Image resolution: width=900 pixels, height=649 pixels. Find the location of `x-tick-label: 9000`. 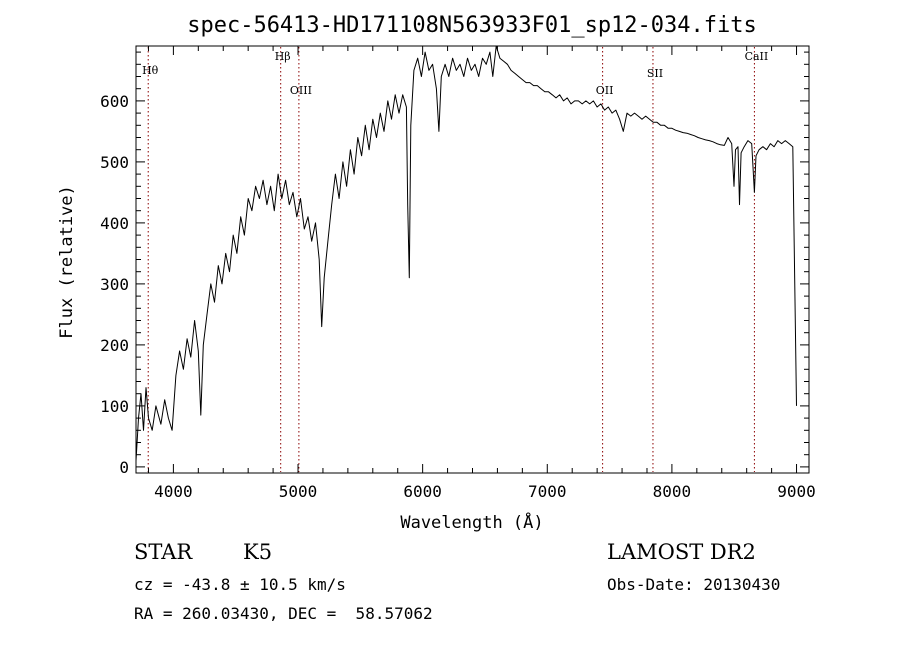

x-tick-label: 9000 is located at coordinates (796, 491).